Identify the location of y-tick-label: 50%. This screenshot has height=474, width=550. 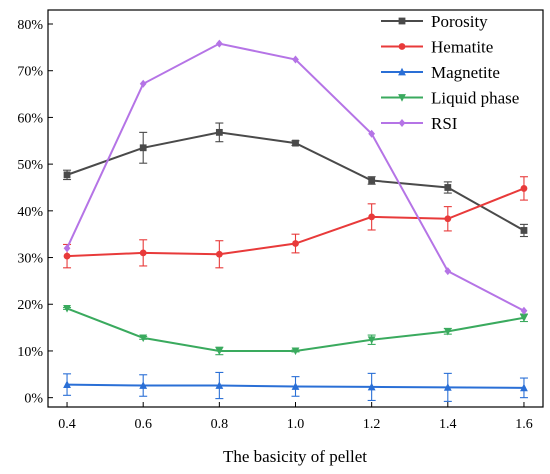
(30, 165).